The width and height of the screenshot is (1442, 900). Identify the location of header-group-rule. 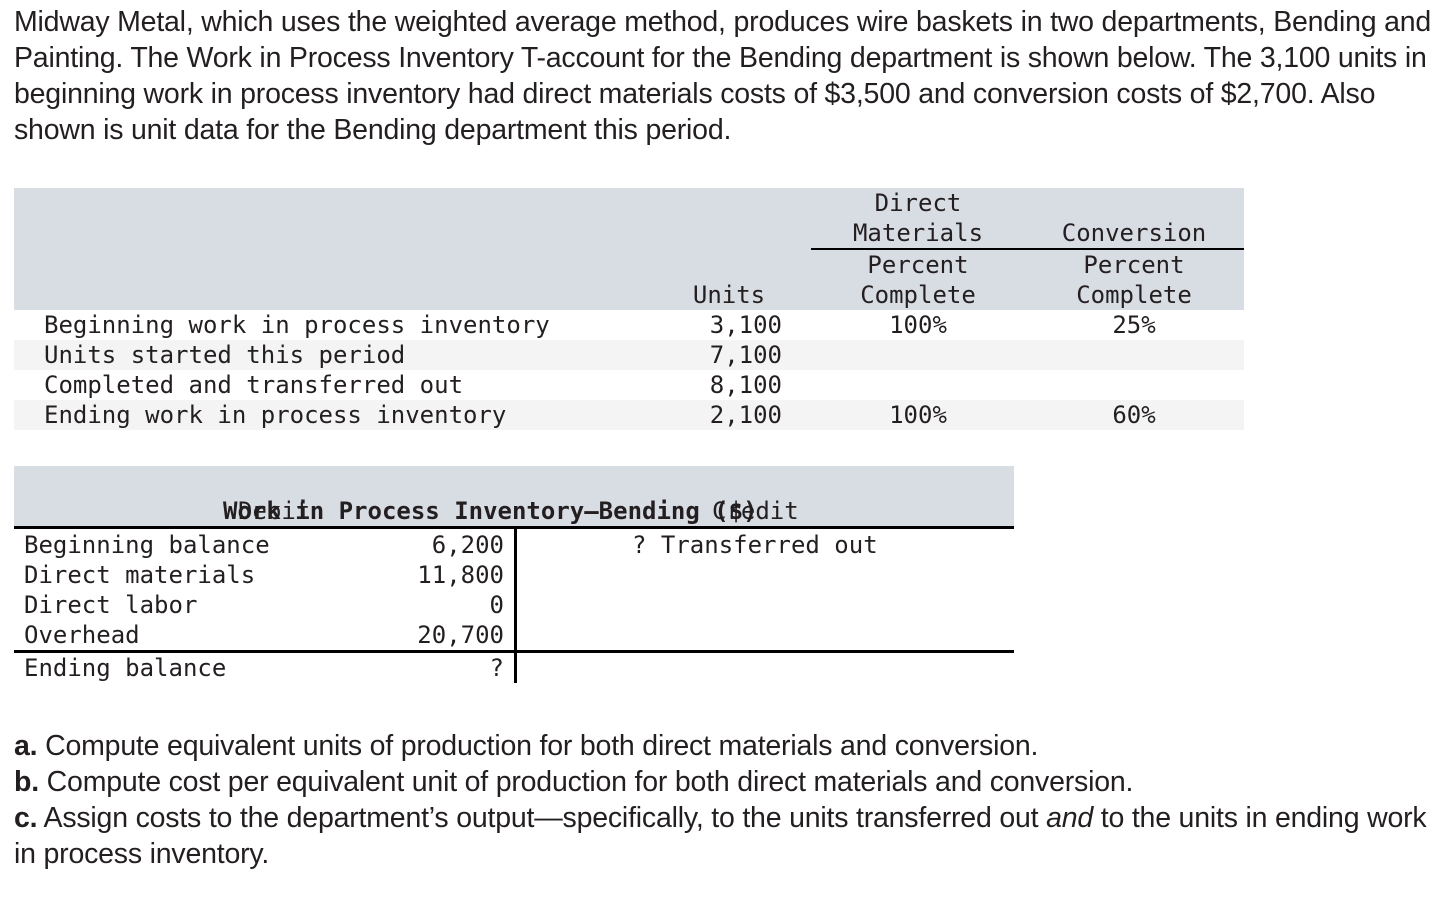
(1027, 249).